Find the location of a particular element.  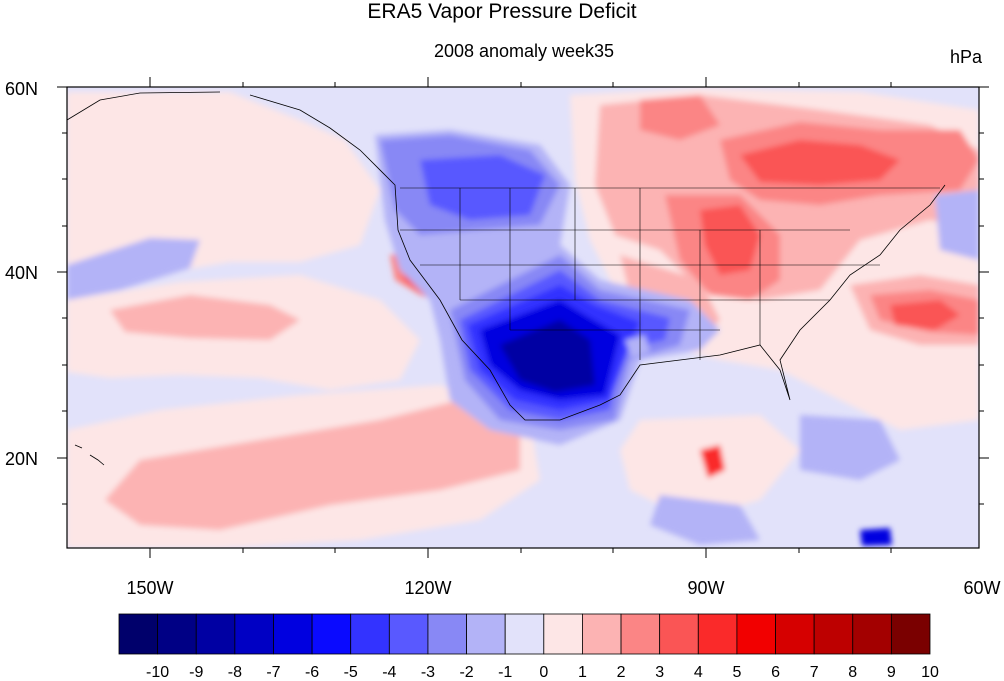

lat-label: 60N is located at coordinates (21, 89).